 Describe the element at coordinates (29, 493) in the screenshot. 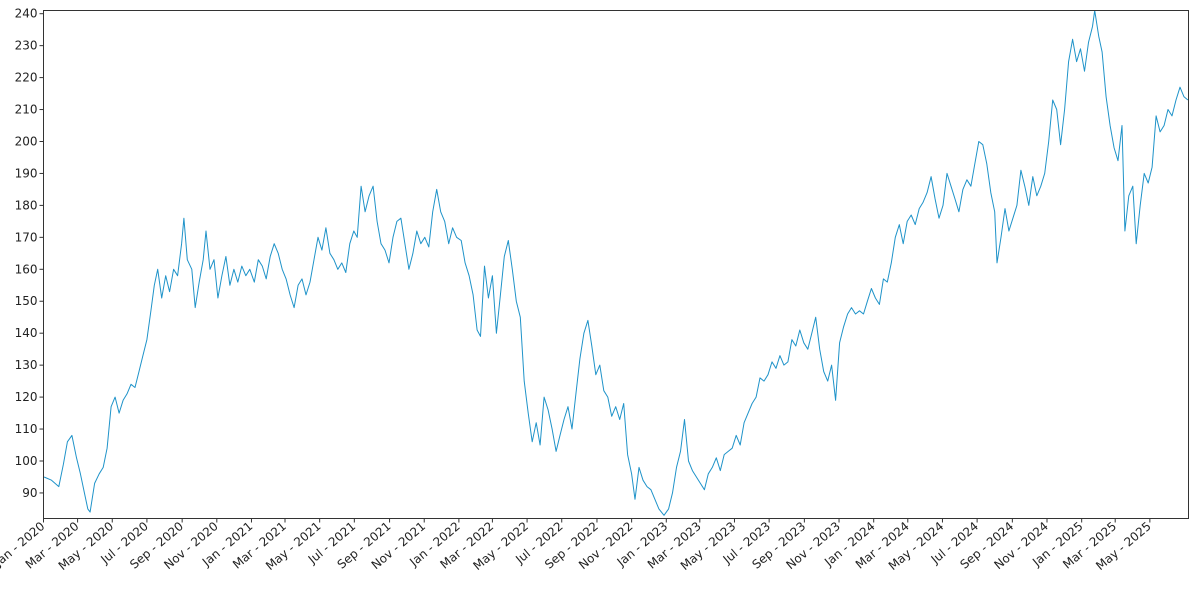

I see `y-tick-label: 90` at that location.